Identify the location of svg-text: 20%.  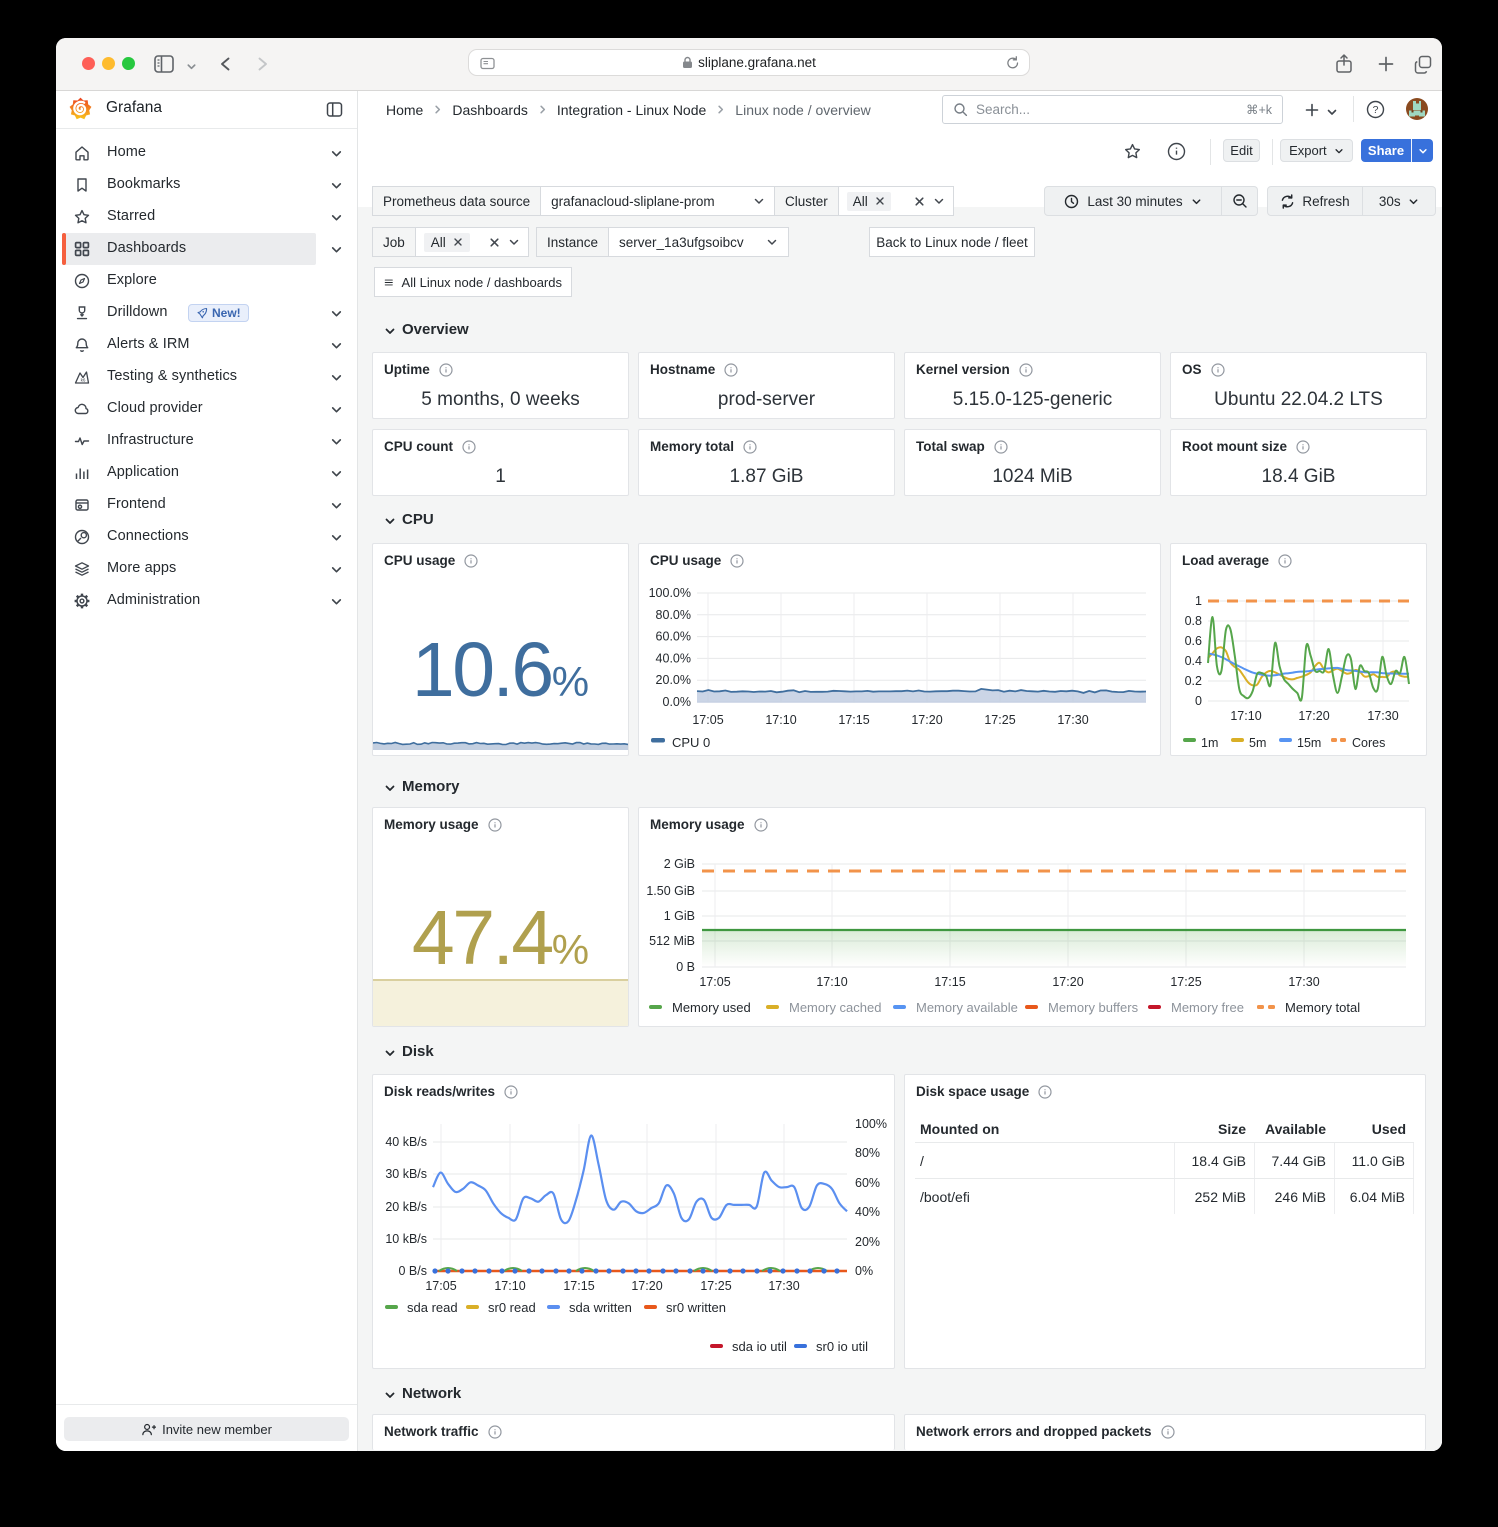
(867, 1242).